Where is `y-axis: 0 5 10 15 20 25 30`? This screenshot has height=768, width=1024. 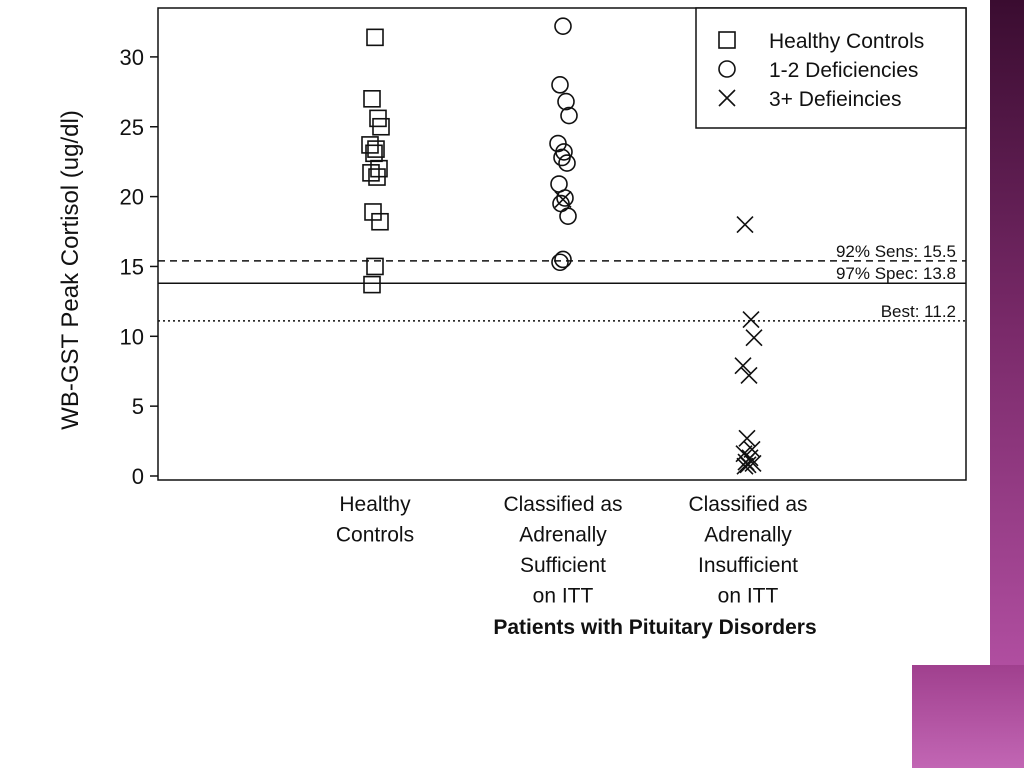 y-axis: 0 5 10 15 20 25 30 is located at coordinates (139, 267).